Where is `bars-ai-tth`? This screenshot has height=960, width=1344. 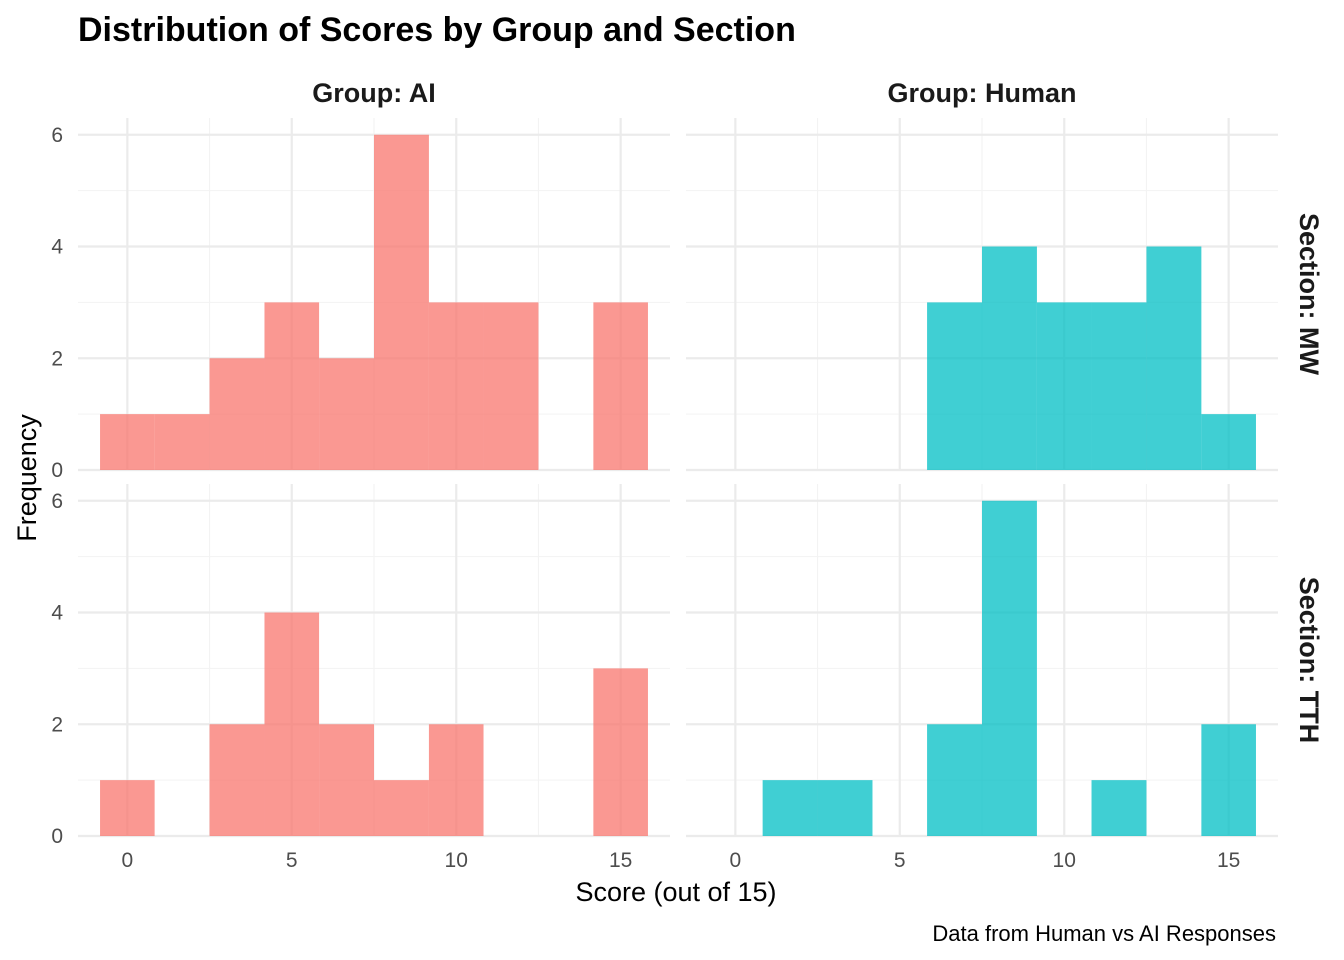 bars-ai-tth is located at coordinates (374, 724).